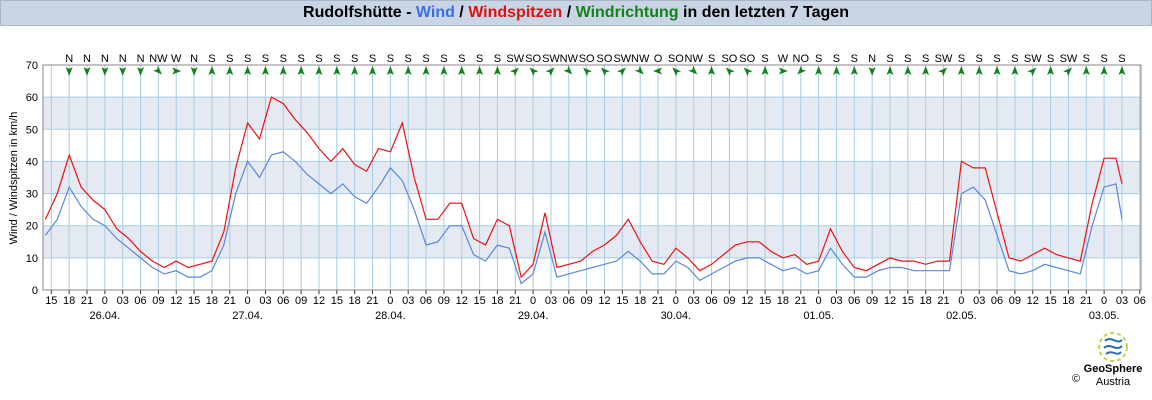 Image resolution: width=1152 pixels, height=400 pixels. Describe the element at coordinates (32, 259) in the screenshot. I see `y-tick-label: 10` at that location.